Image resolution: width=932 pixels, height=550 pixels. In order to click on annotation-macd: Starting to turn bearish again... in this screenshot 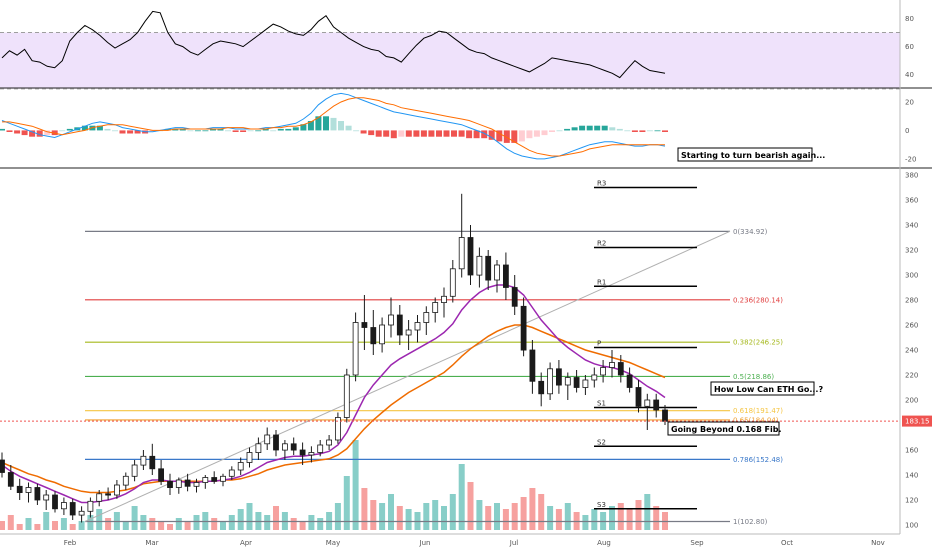, I will do `click(751, 154)`.